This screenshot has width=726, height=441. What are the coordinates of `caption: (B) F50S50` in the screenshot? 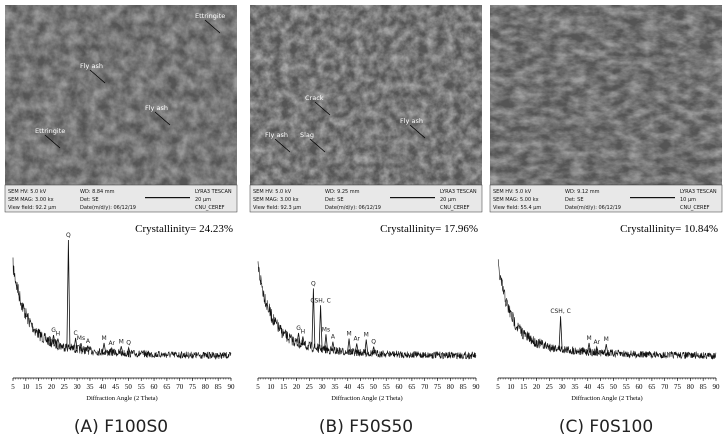 It's located at (366, 427).